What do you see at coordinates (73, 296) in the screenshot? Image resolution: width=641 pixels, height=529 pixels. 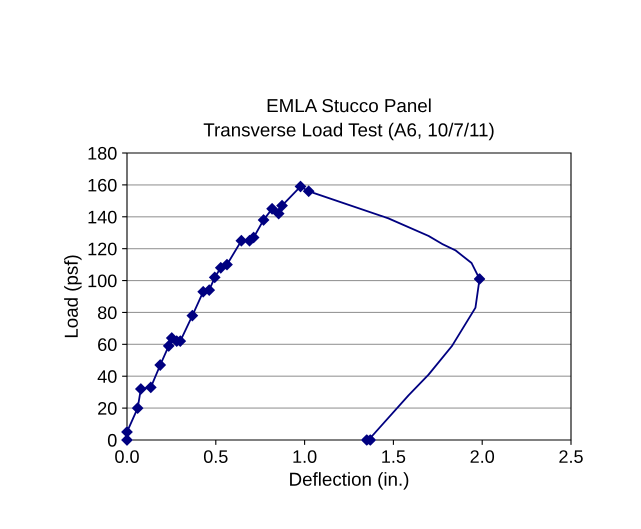 I see `y-axis-title: Load (psf)` at bounding box center [73, 296].